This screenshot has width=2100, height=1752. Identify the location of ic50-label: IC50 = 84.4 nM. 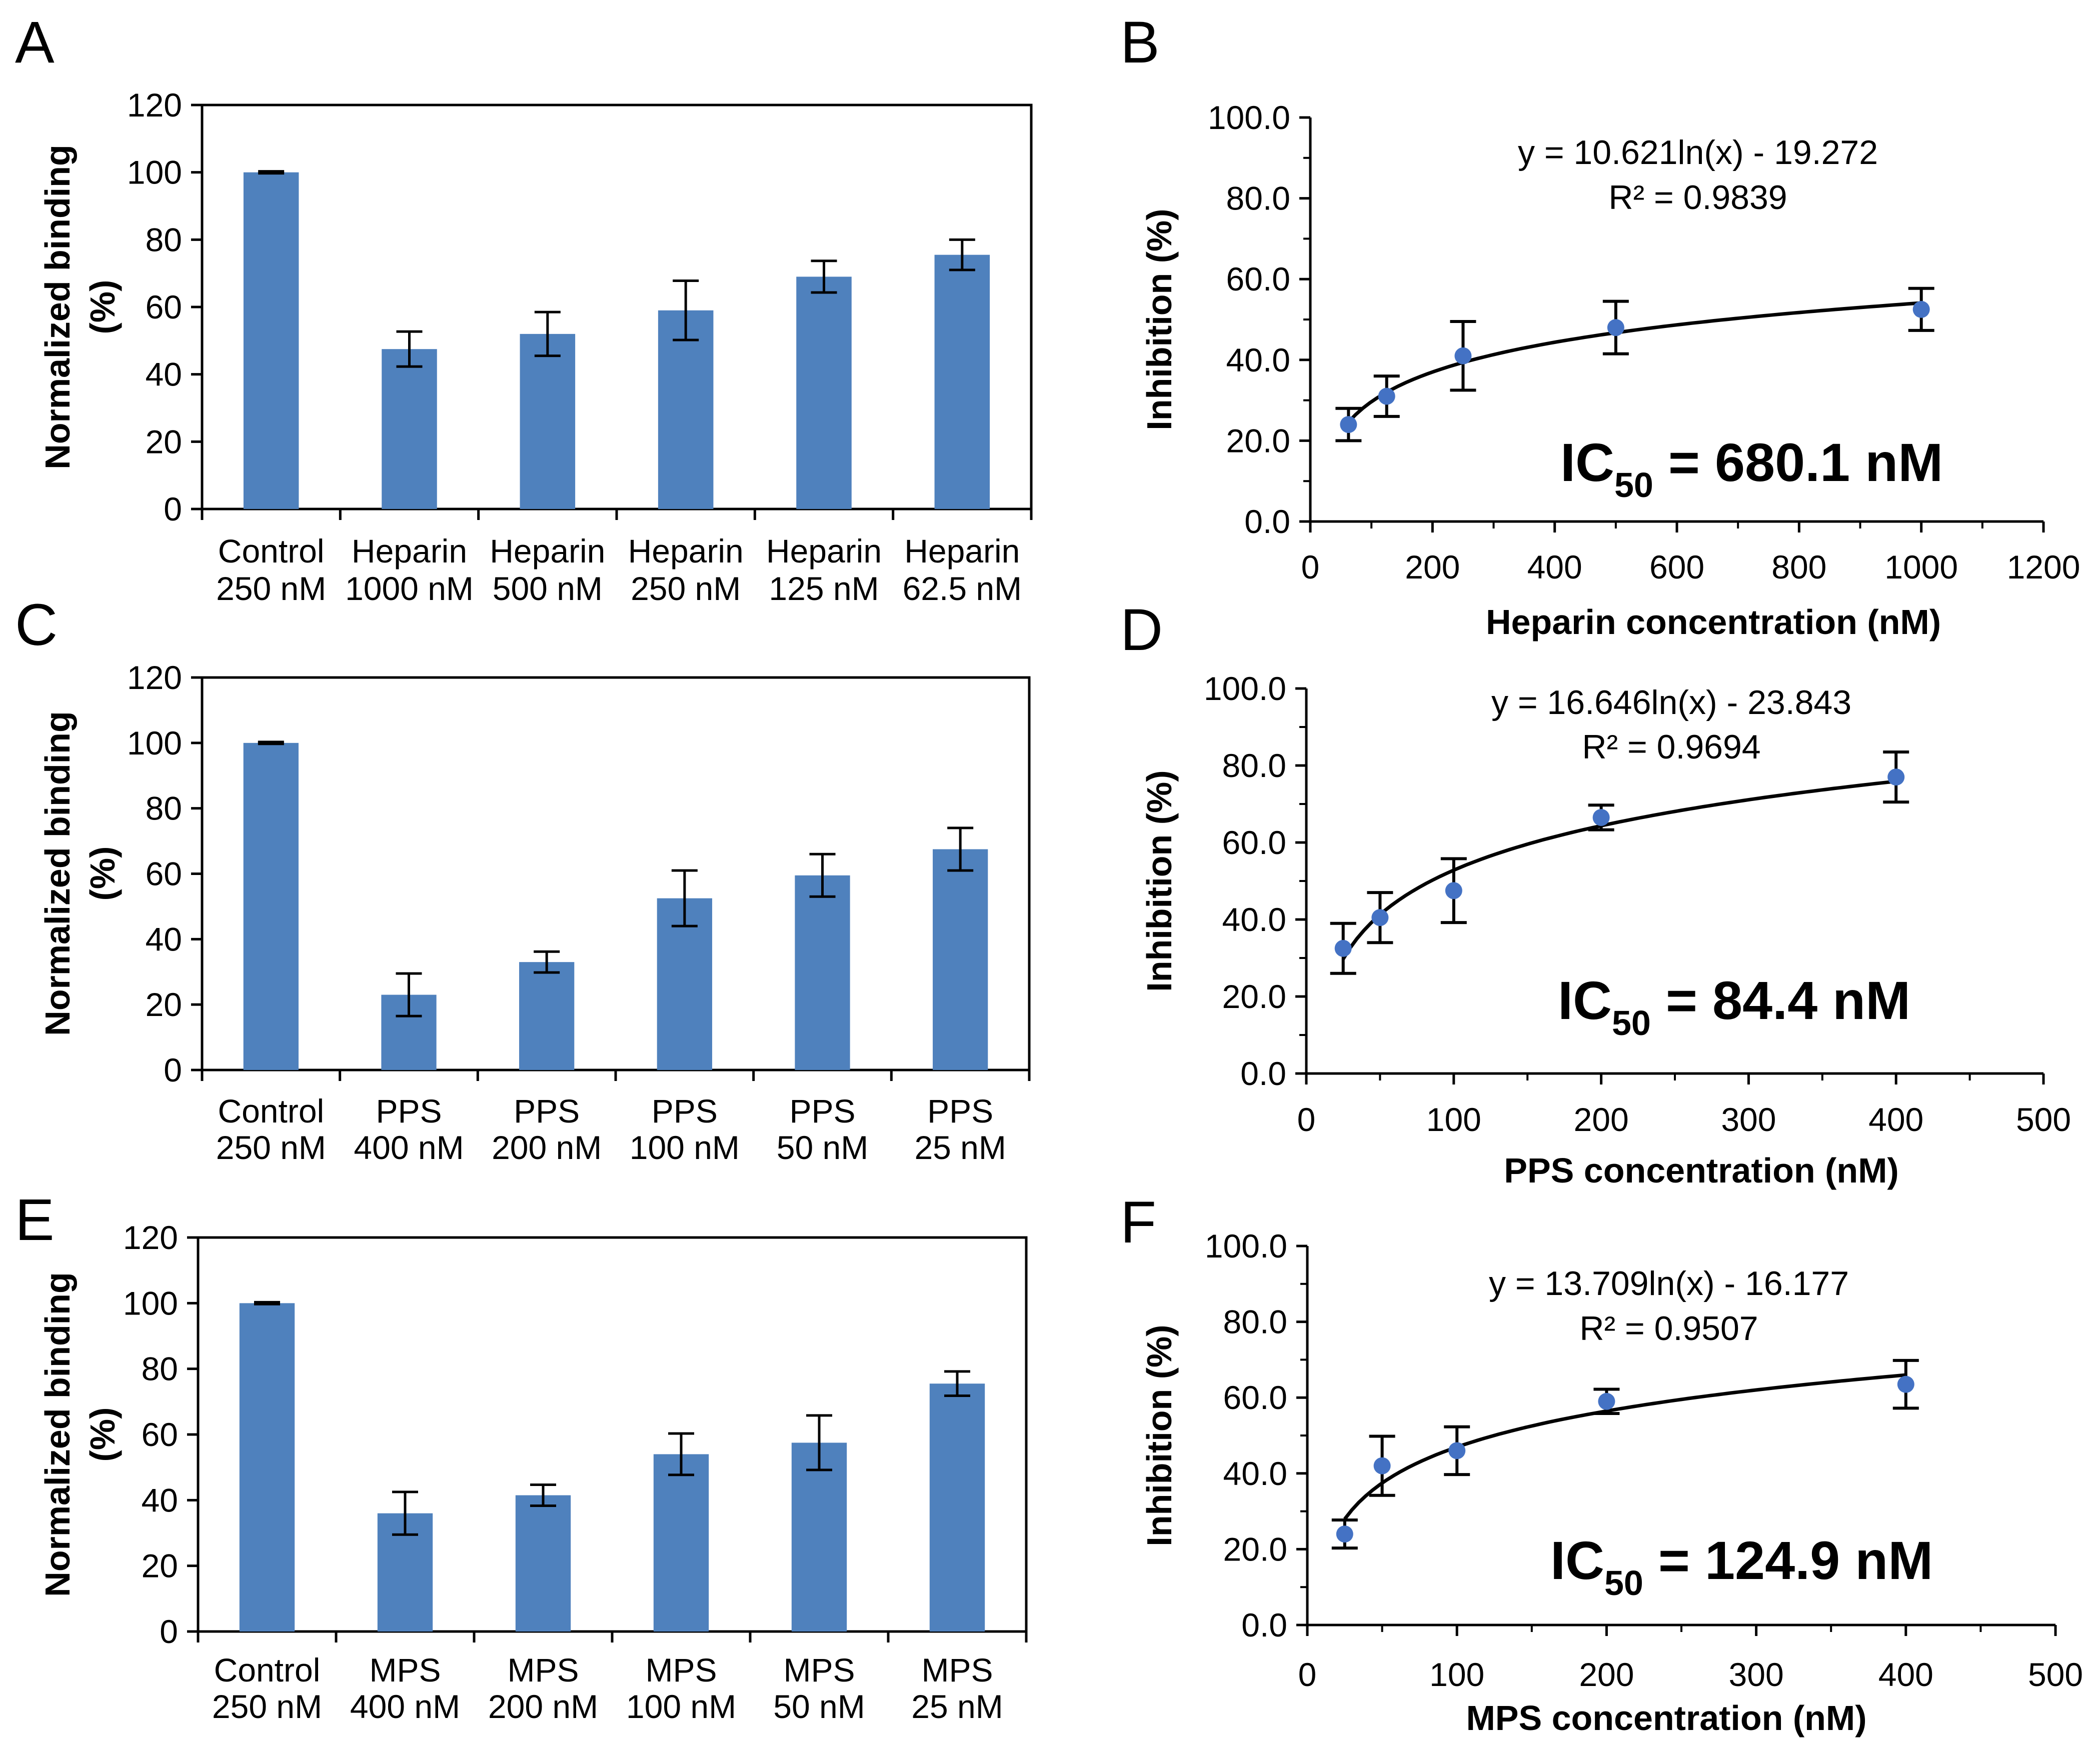
(1734, 1006).